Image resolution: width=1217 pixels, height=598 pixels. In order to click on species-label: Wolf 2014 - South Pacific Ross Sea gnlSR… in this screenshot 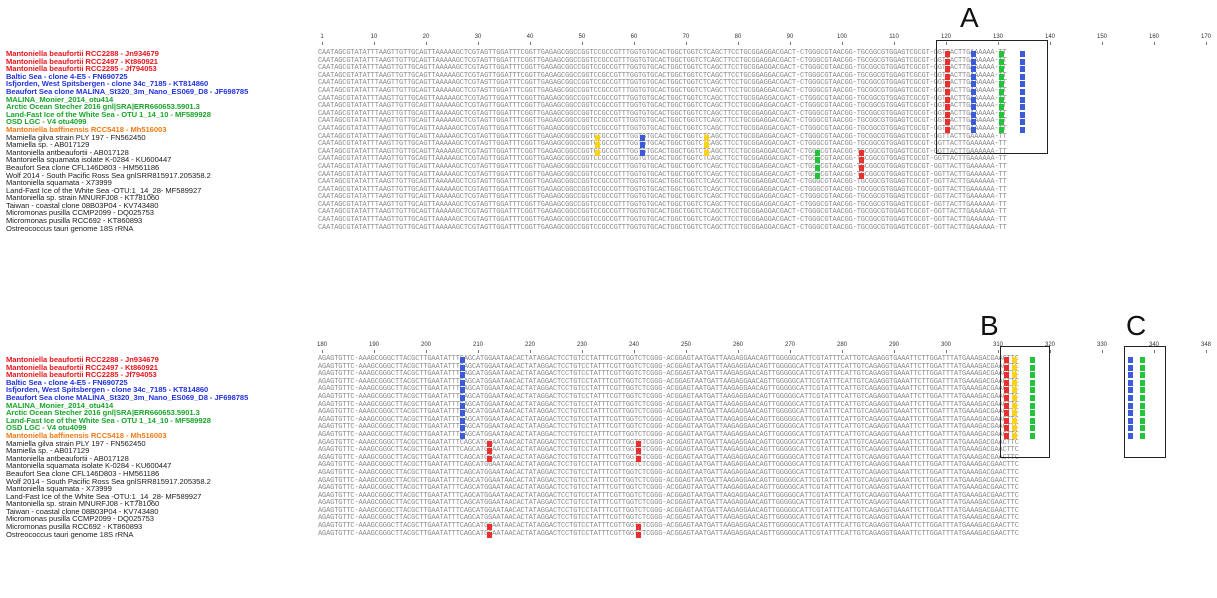, I will do `click(108, 175)`.